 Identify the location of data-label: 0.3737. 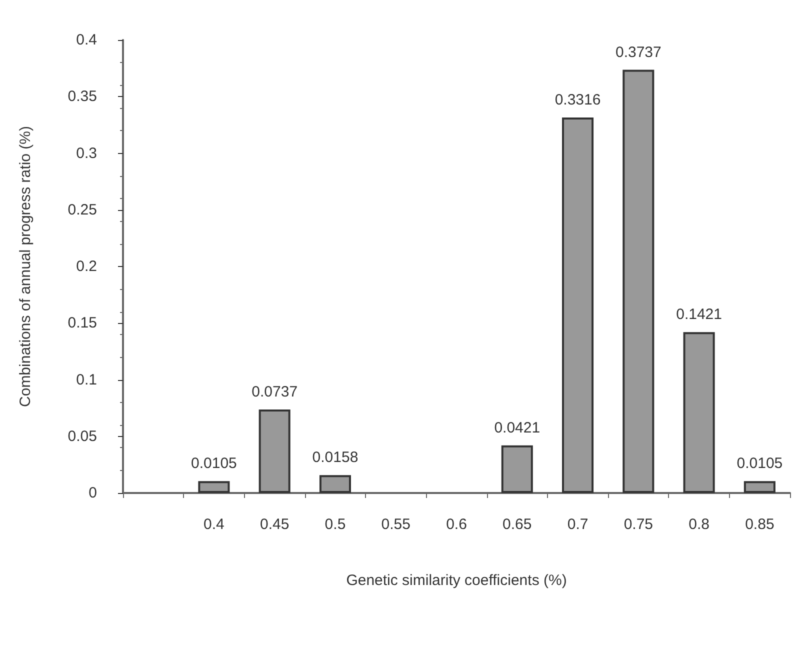
(638, 52).